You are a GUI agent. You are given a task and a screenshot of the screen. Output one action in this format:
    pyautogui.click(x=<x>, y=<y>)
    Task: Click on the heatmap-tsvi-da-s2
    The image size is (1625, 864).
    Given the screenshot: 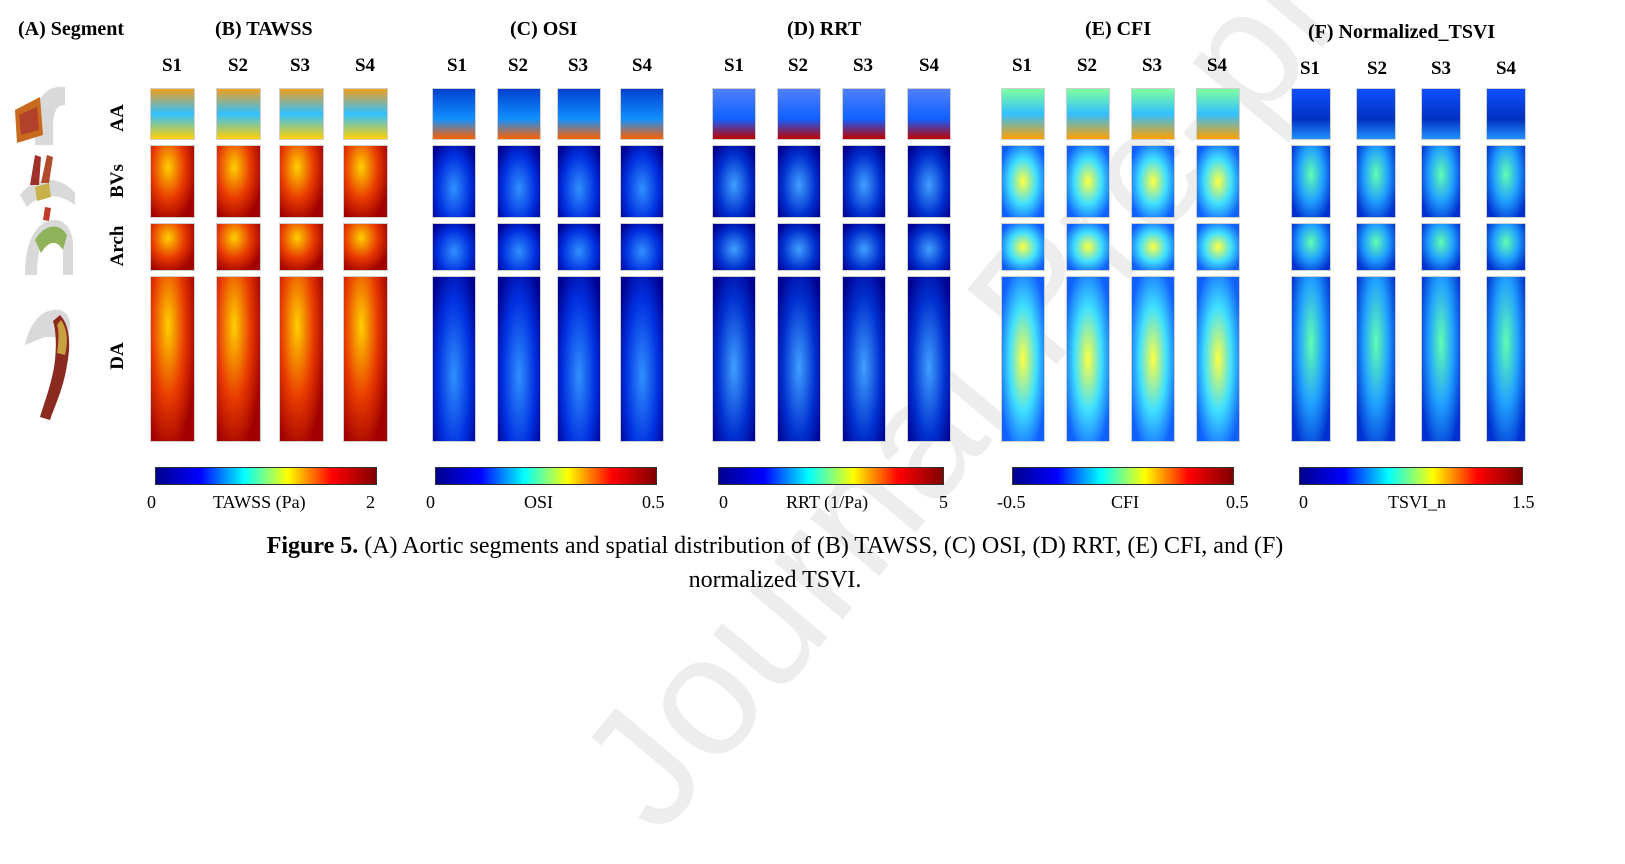 What is the action you would take?
    pyautogui.click(x=1376, y=359)
    